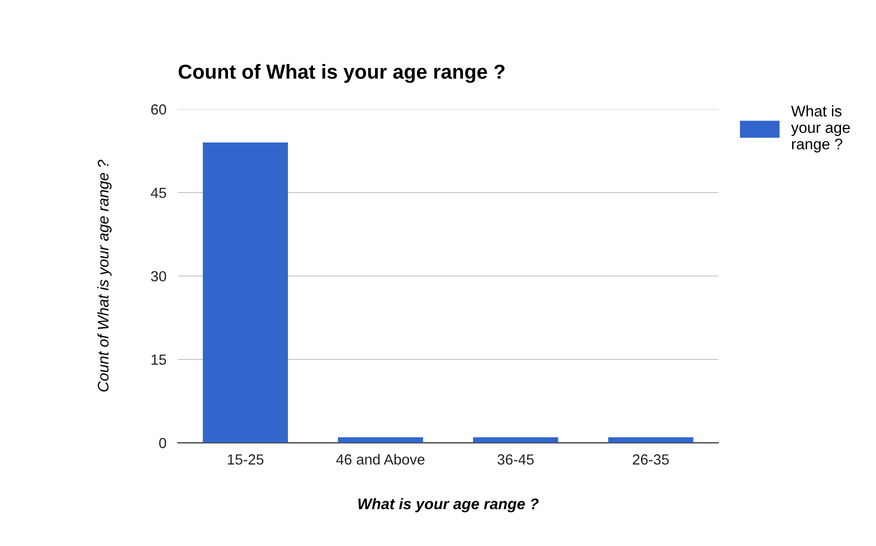 This screenshot has width=876, height=546. Describe the element at coordinates (380, 459) in the screenshot. I see `x-tick-label: 46 and Above` at that location.